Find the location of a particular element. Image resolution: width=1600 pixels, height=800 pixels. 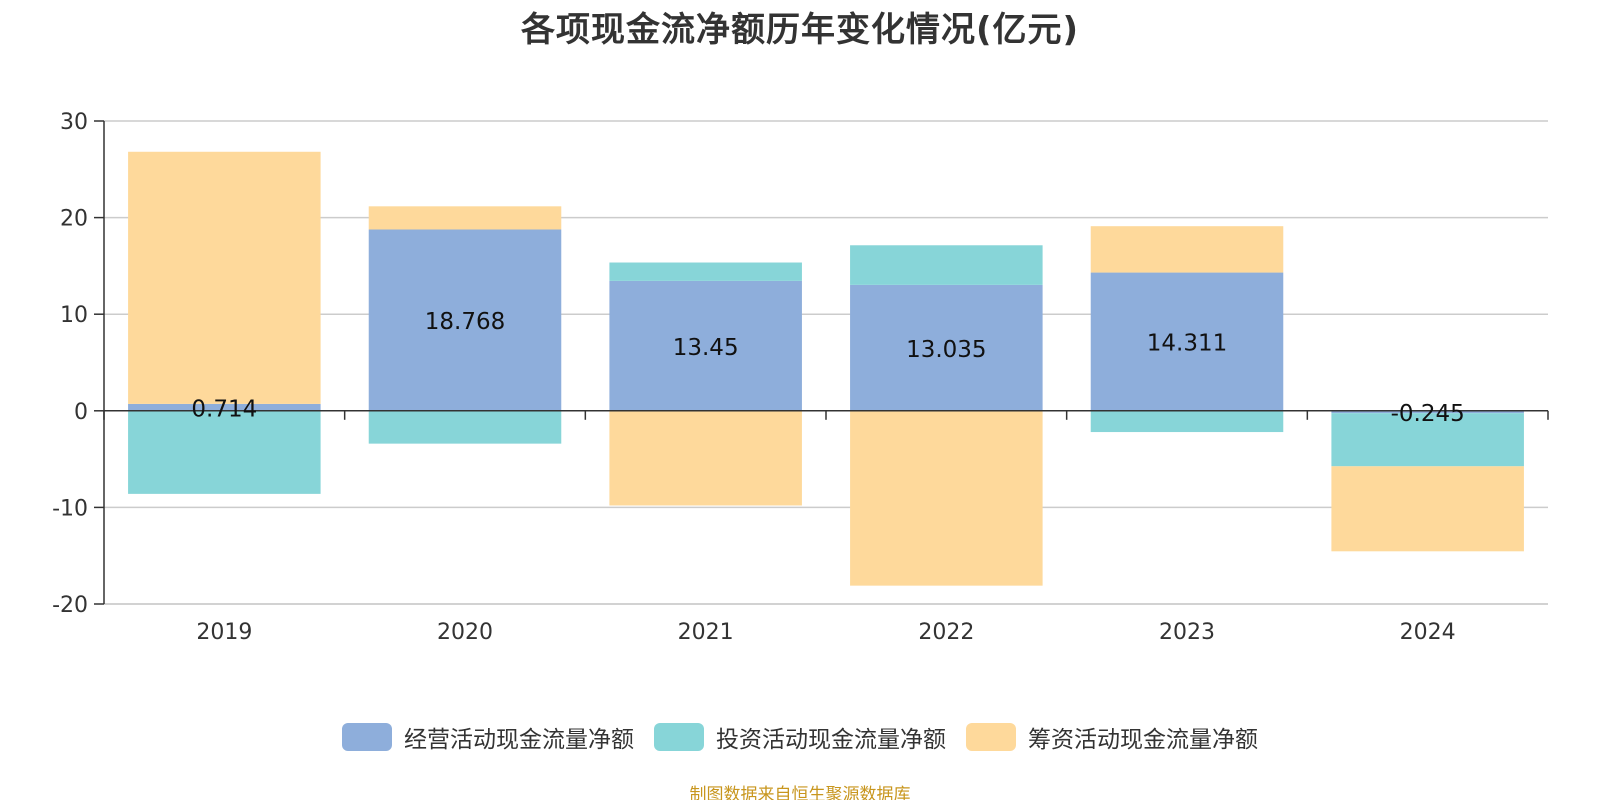

data-label-2024: -0.245 is located at coordinates (1428, 414).